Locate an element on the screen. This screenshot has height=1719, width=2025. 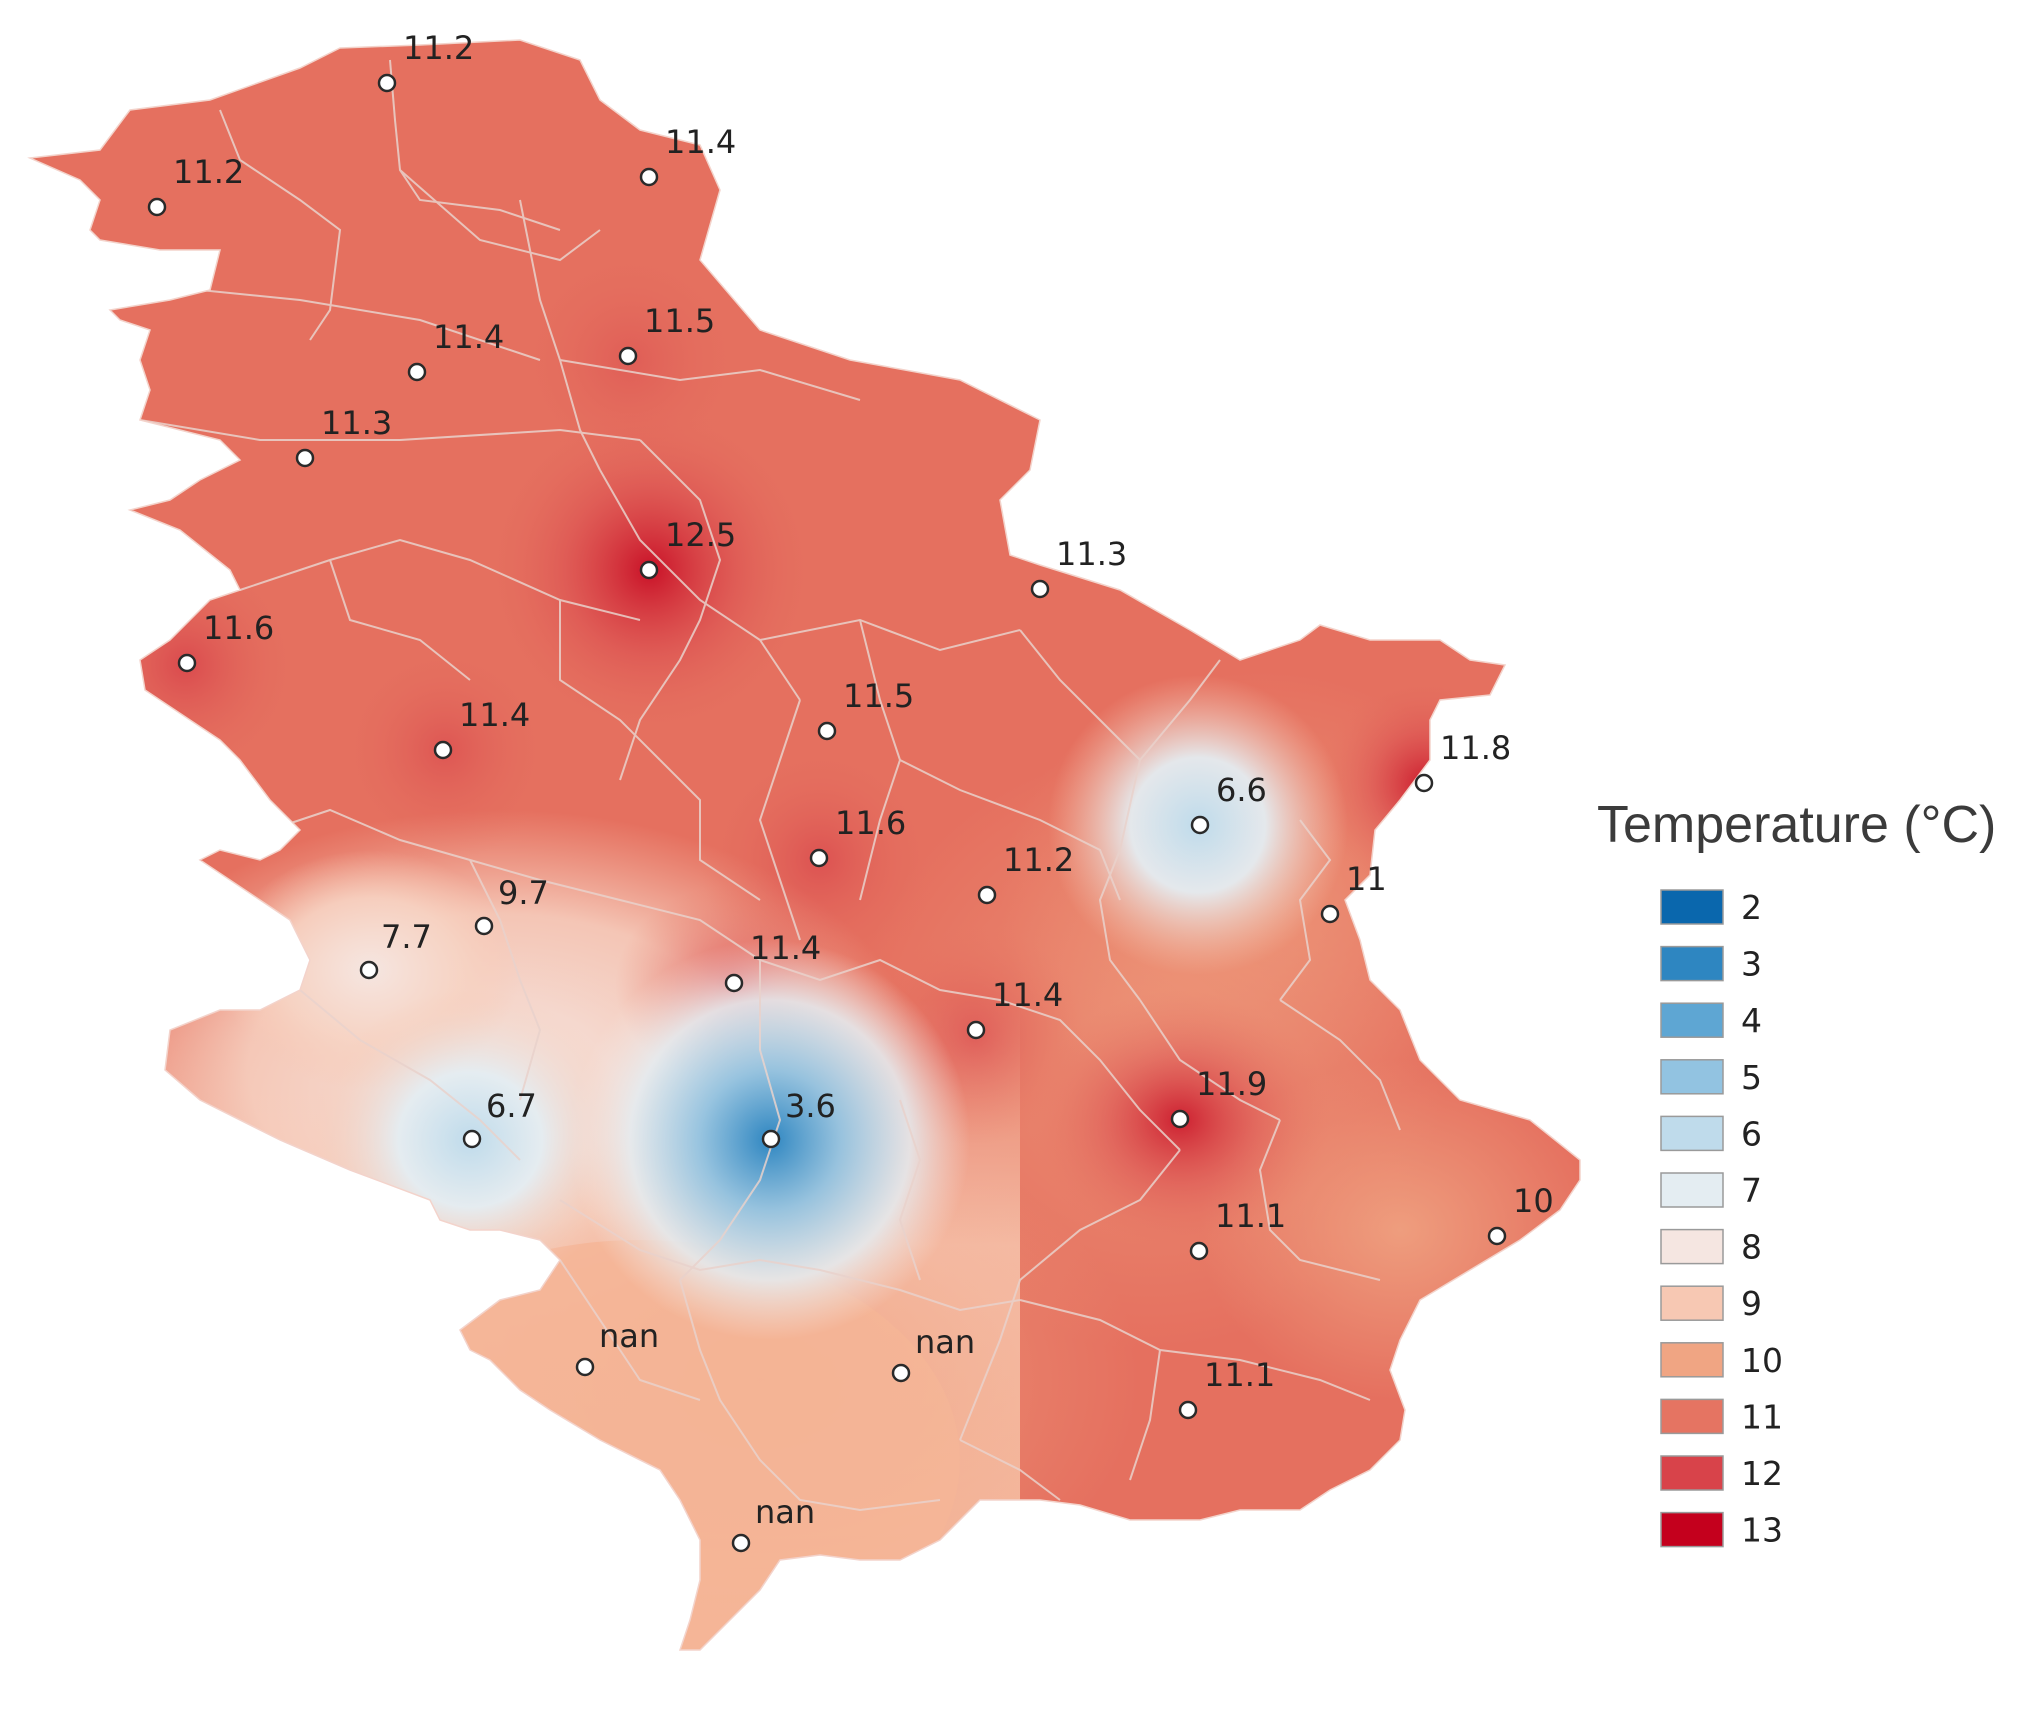
legend: Temperature (°C) 2 3 4 5 6 7 8 9 10 11 12 13 is located at coordinates (1796, 1173).